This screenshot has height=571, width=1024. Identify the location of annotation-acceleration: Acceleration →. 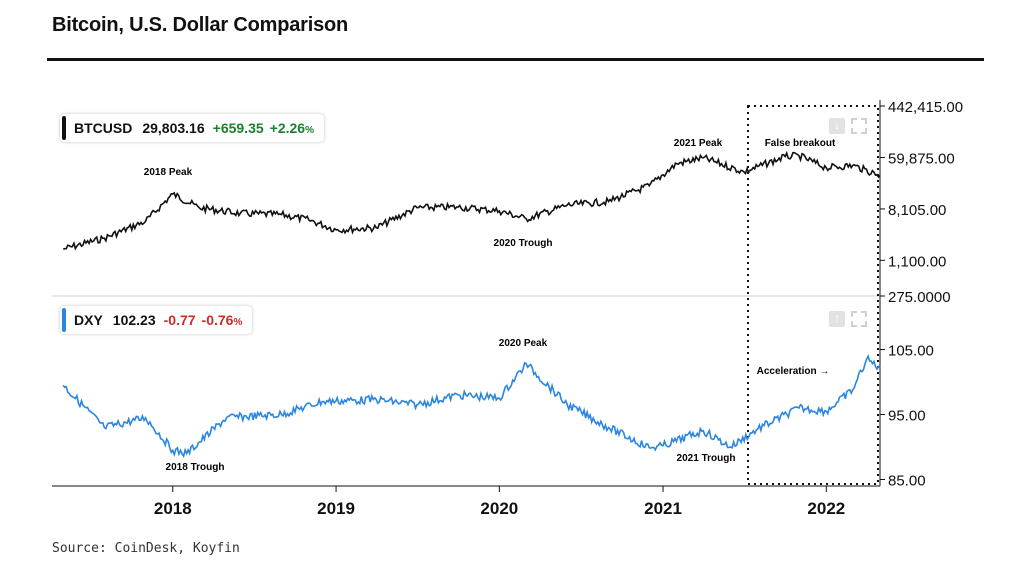
(793, 371).